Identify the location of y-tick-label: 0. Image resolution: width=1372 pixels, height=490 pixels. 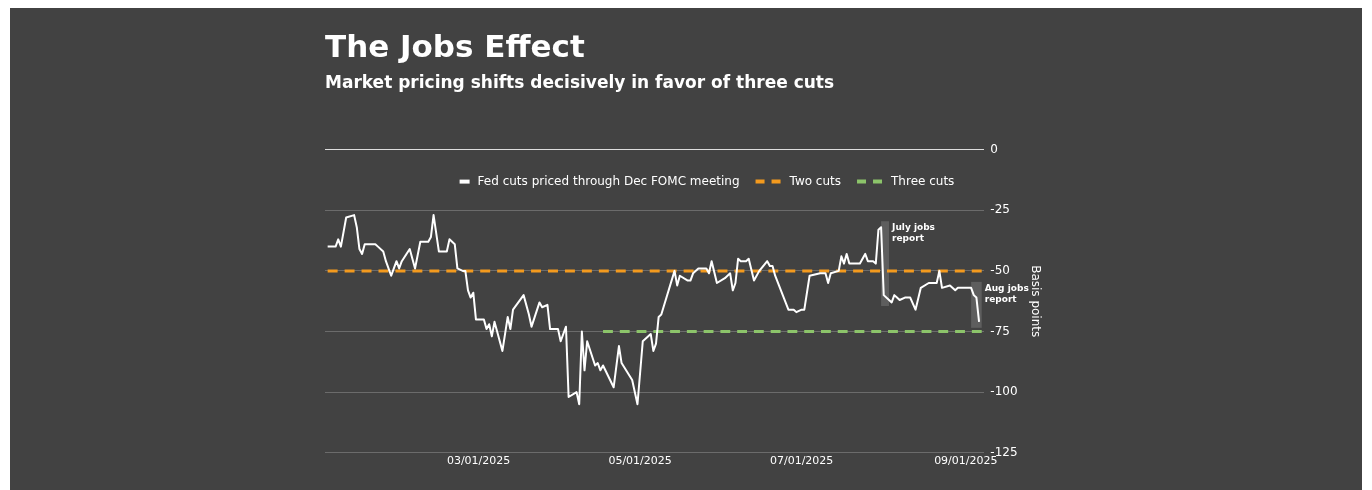
(994, 148).